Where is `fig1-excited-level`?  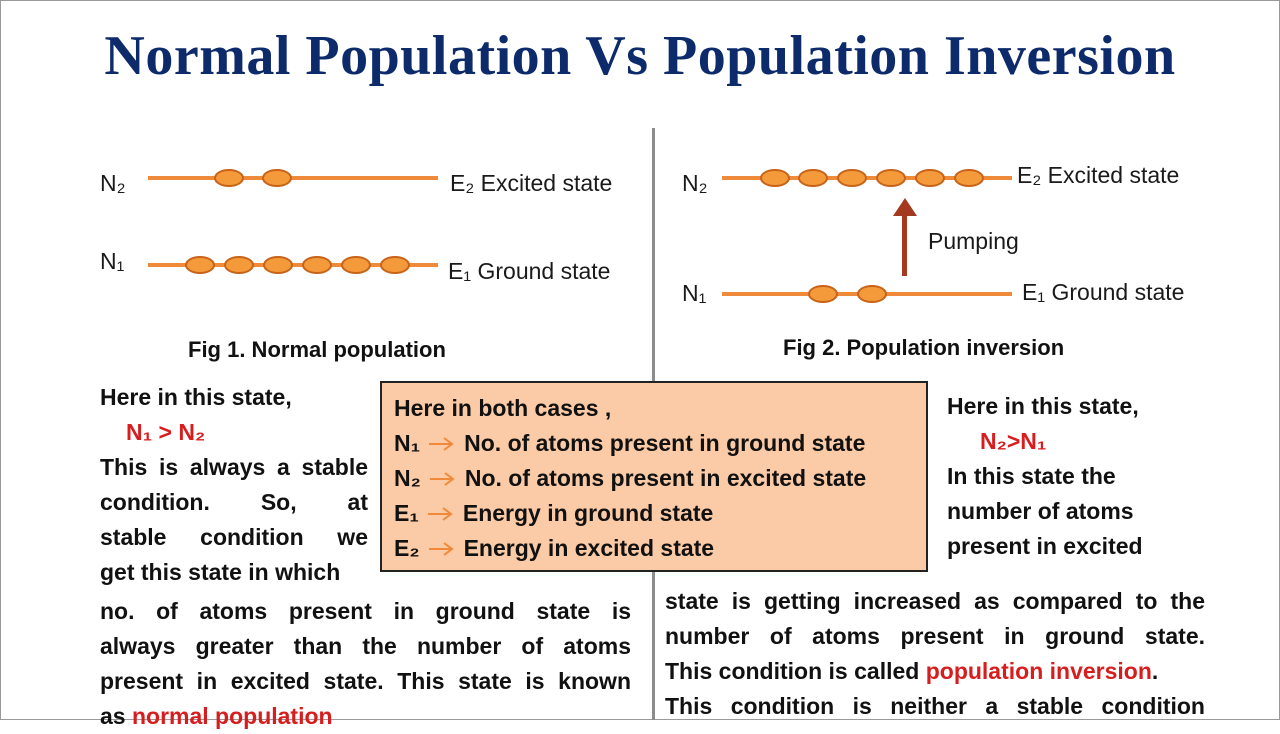 fig1-excited-level is located at coordinates (293, 178).